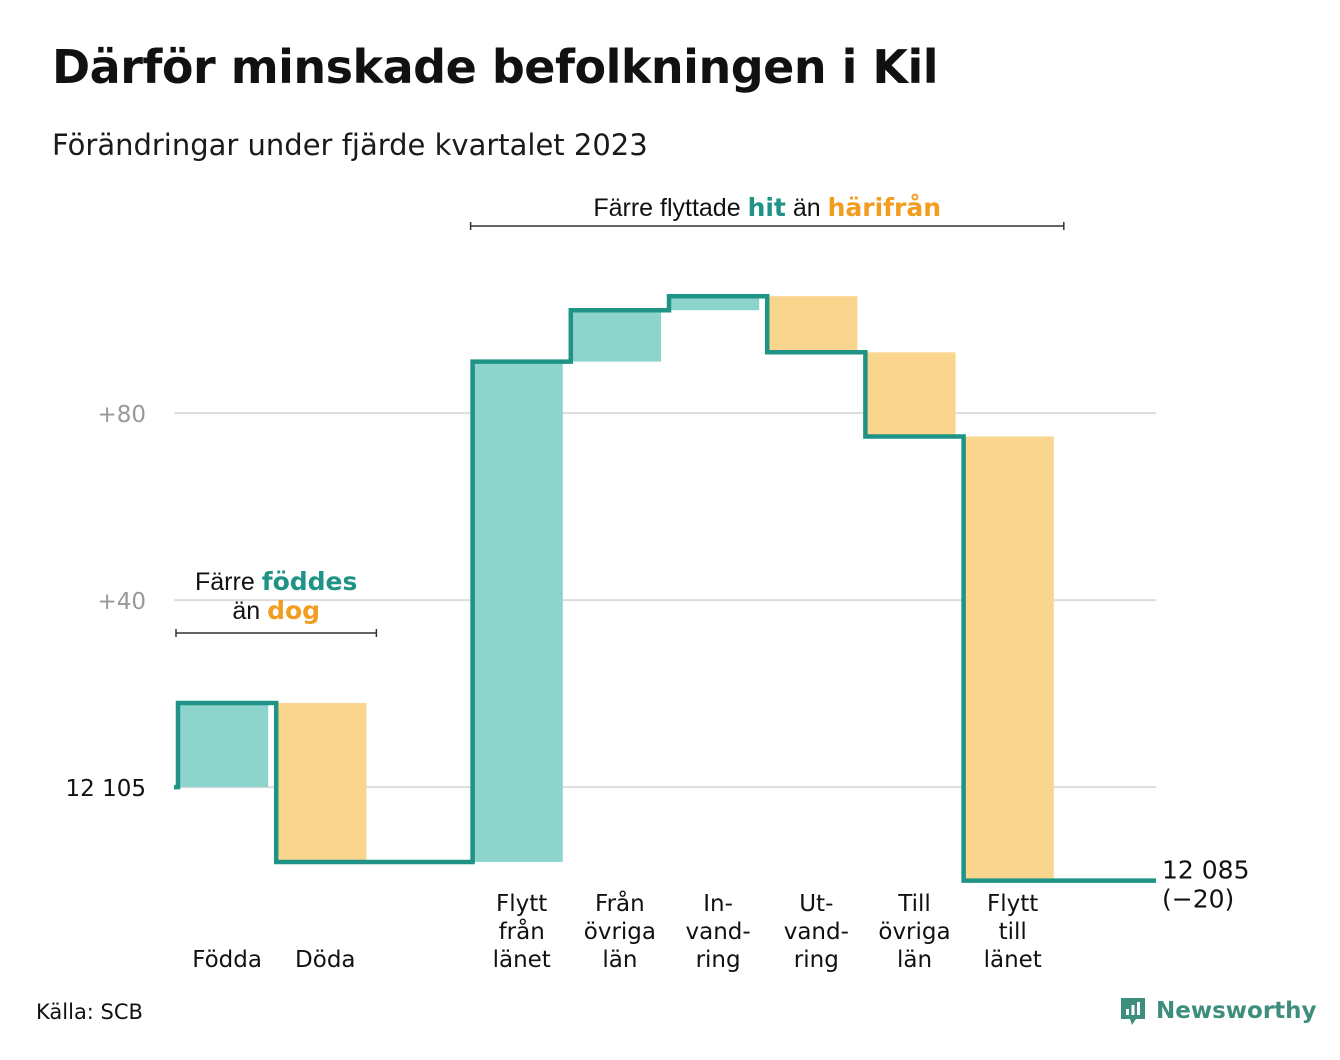 The height and width of the screenshot is (1060, 1340). I want to click on x-category-label: Från övriga län, so click(620, 931).